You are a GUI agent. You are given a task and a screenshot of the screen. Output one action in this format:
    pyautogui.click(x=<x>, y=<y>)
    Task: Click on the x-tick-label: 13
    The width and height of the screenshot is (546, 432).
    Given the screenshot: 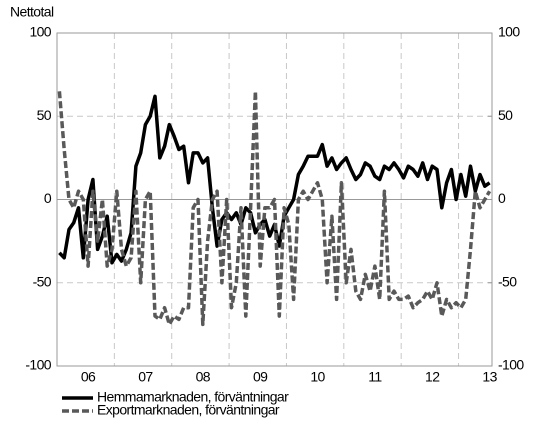 What is the action you would take?
    pyautogui.click(x=489, y=377)
    